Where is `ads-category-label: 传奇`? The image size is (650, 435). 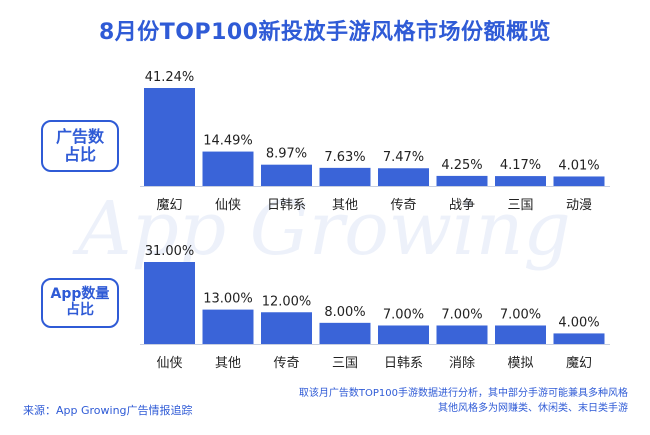 ads-category-label: 传奇 is located at coordinates (403, 205).